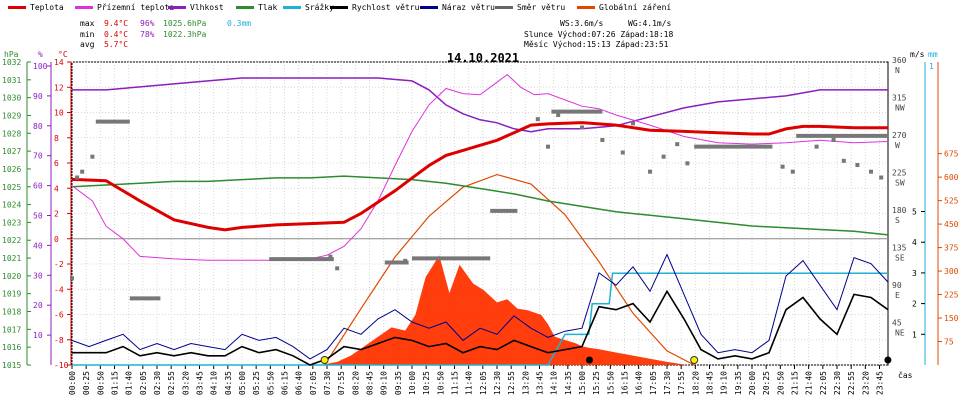  What do you see at coordinates (11, 276) in the screenshot?
I see `tick-label-hpa: 1020` at bounding box center [11, 276].